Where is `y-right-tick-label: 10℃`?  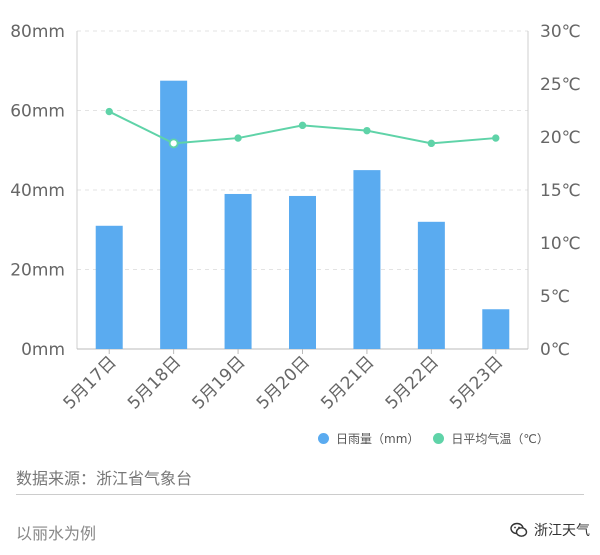 y-right-tick-label: 10℃ is located at coordinates (560, 244).